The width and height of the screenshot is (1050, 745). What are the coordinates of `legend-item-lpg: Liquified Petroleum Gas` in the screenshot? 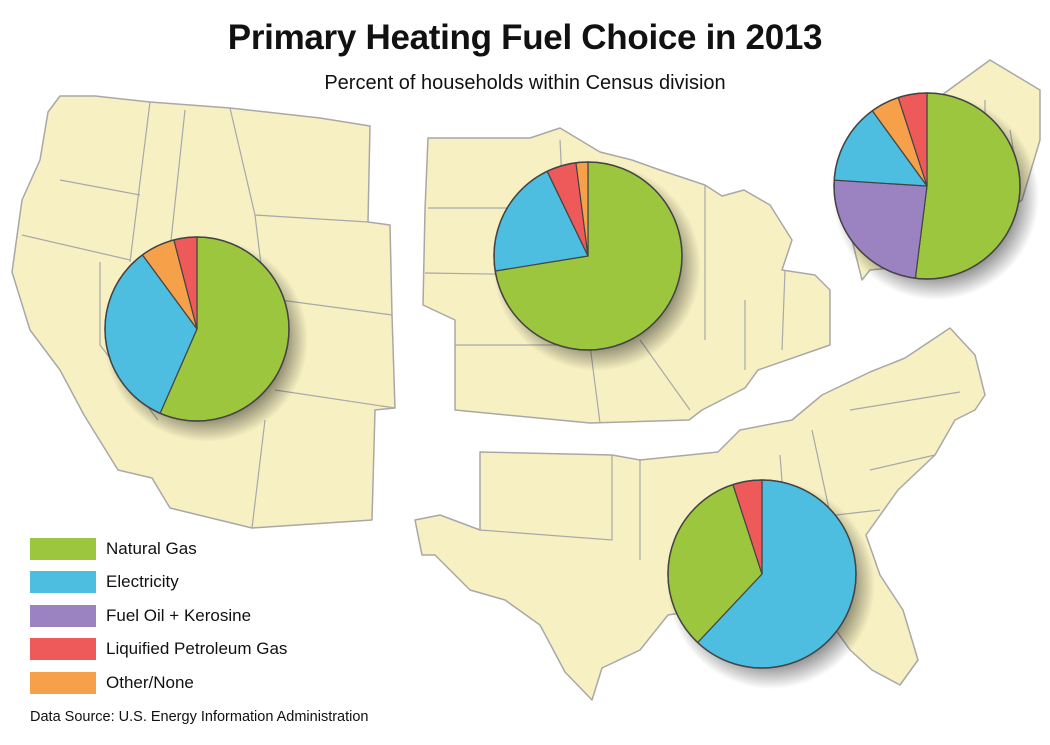 It's located at (158, 650).